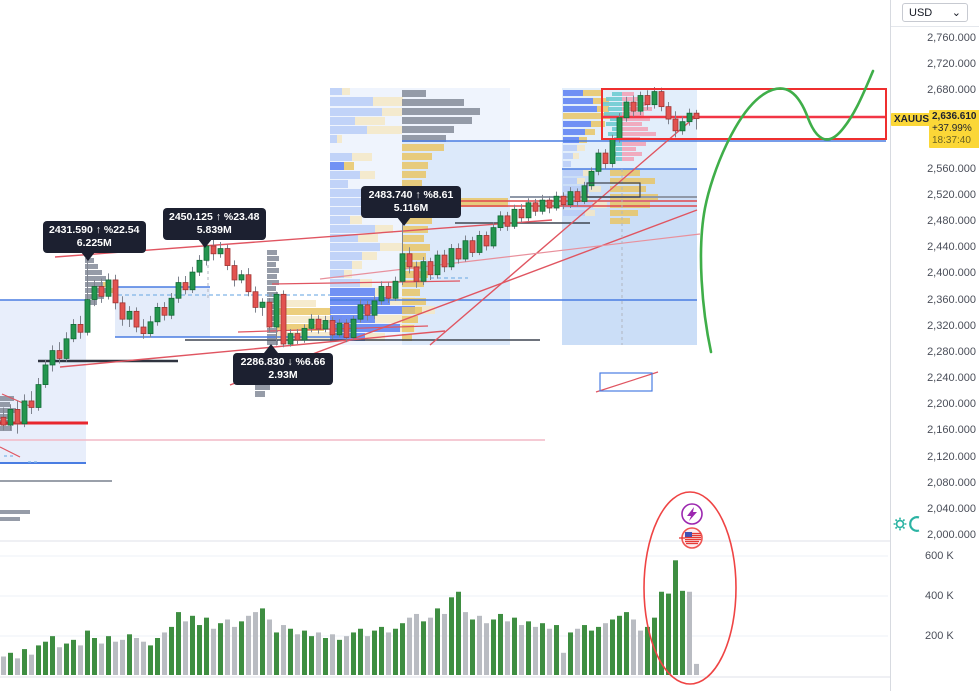 The image size is (979, 691). Describe the element at coordinates (787, 211) in the screenshot. I see `green-curve-drawing` at that location.